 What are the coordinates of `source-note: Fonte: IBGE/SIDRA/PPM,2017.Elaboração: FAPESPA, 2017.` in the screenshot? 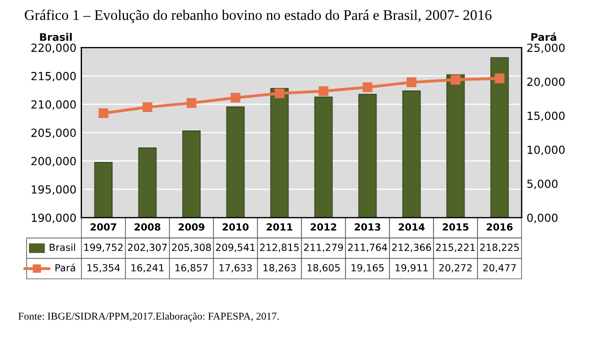 It's located at (148, 317).